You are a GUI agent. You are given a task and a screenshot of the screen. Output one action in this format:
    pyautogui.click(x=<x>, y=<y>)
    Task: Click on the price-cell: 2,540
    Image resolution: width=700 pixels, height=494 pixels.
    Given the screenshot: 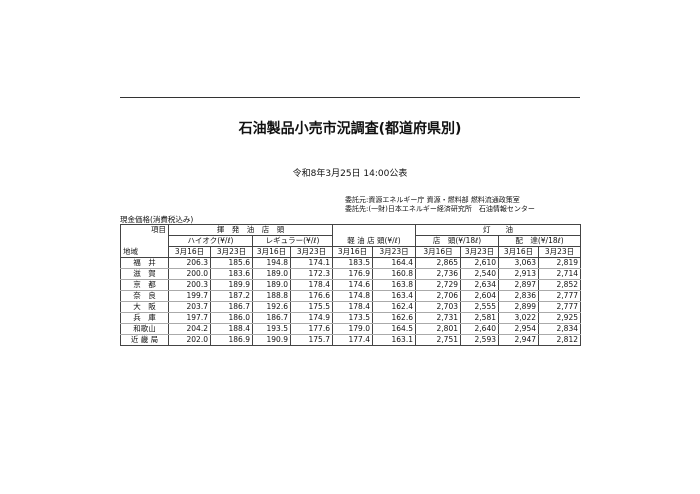 What is the action you would take?
    pyautogui.click(x=479, y=274)
    